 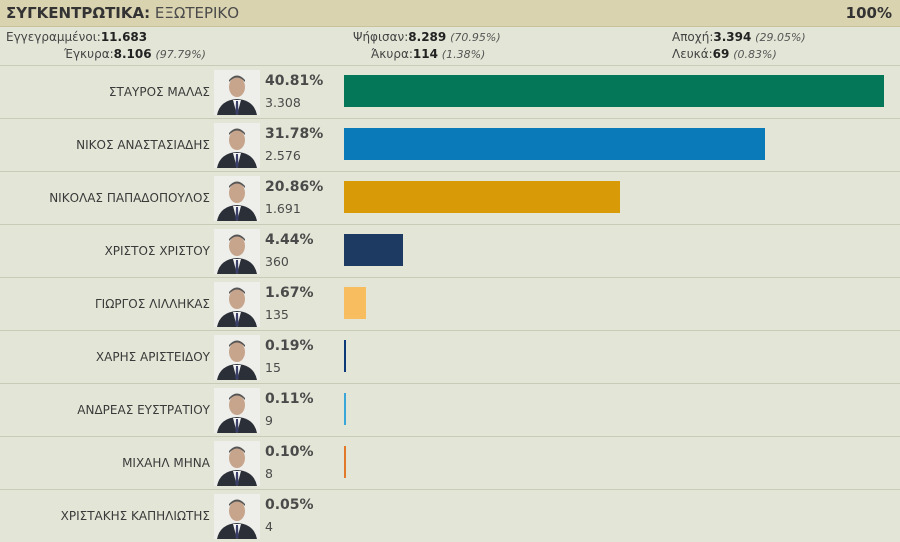 I want to click on blank-pct: (0.83%), so click(x=755, y=54).